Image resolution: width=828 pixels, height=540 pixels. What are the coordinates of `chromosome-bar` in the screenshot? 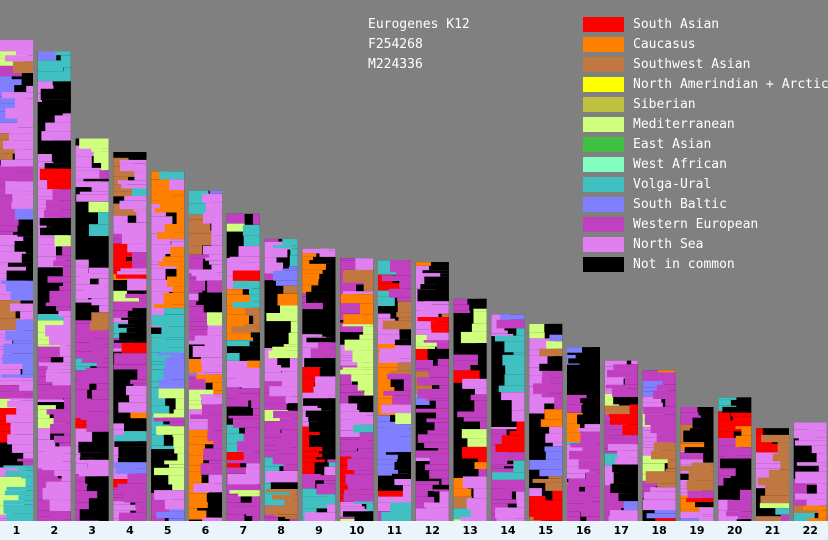 It's located at (394, 390).